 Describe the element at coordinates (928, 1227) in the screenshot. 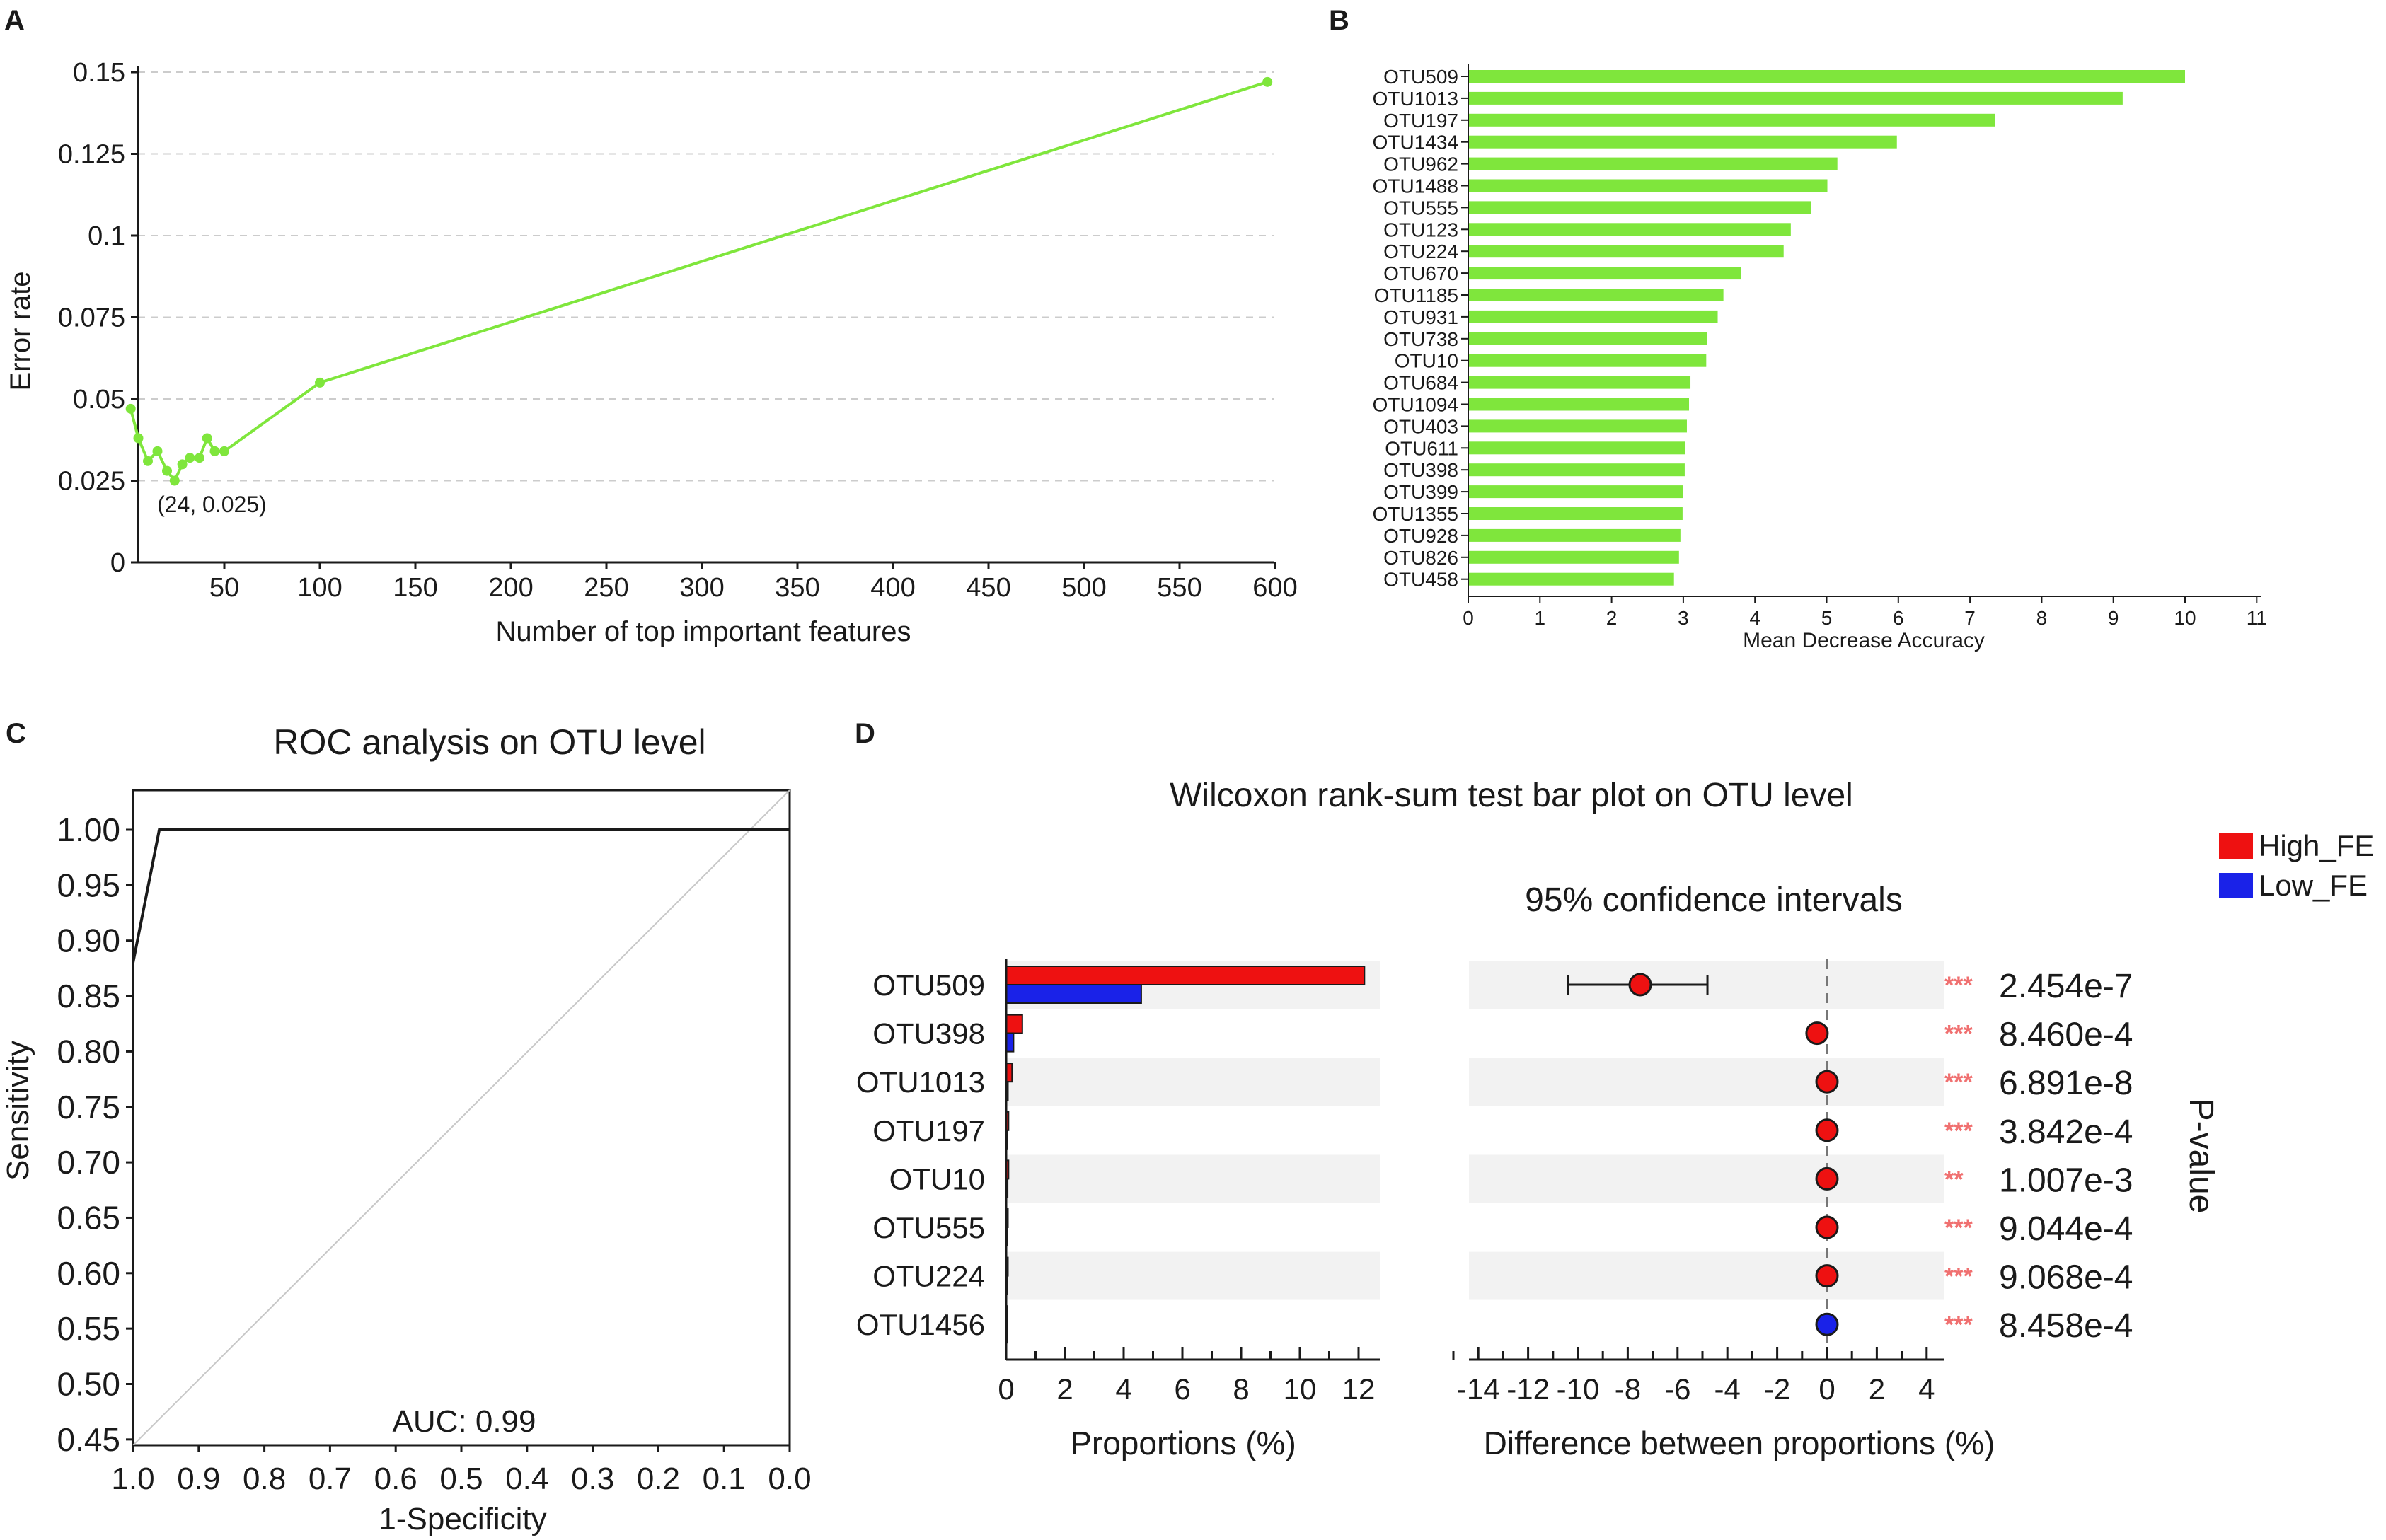

I see `otu-label: OTU555` at that location.